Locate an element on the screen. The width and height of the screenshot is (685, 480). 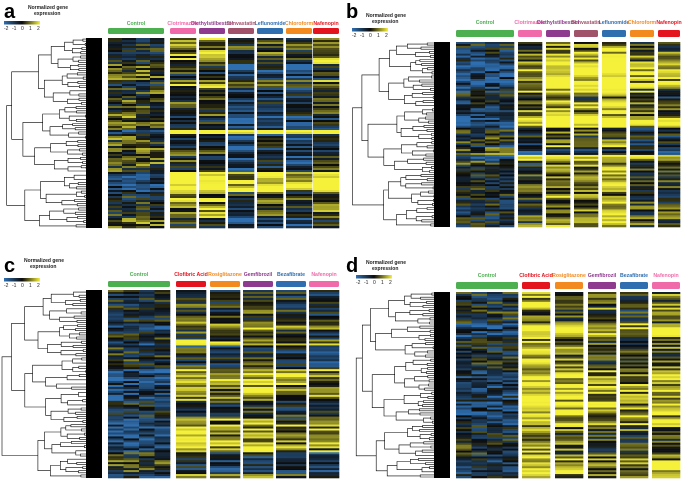
panel-letter: c is located at coordinates (9, 266).